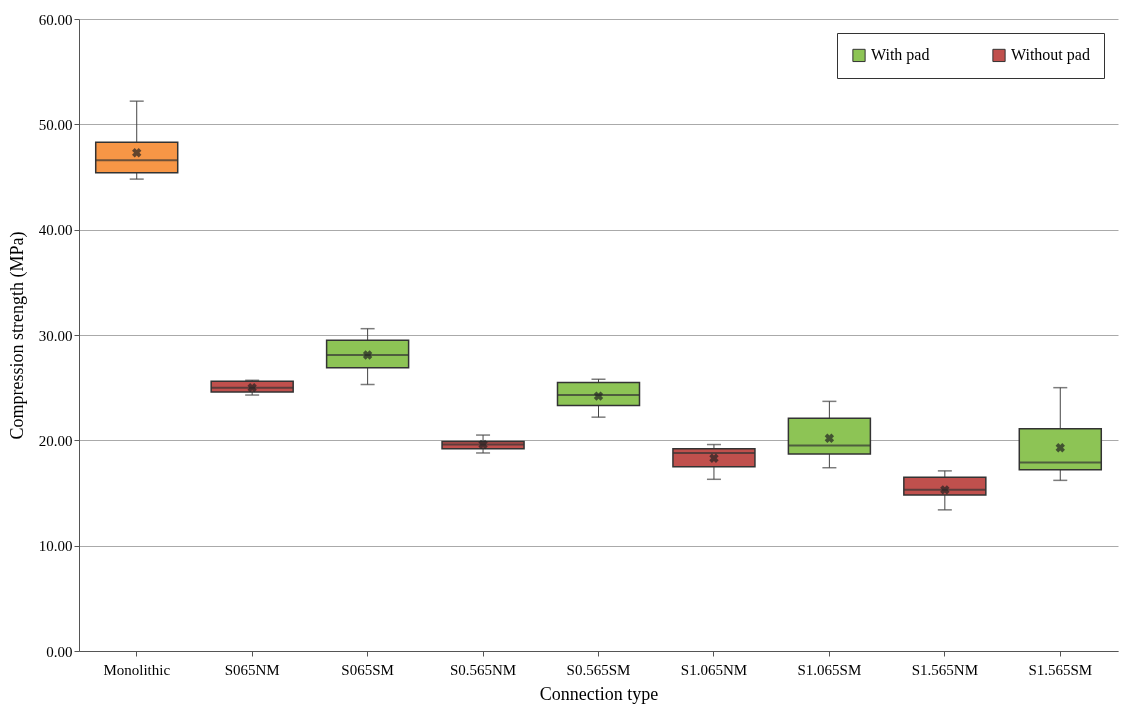  I want to click on y-axis-title: Compression strength (MPa), so click(17, 335).